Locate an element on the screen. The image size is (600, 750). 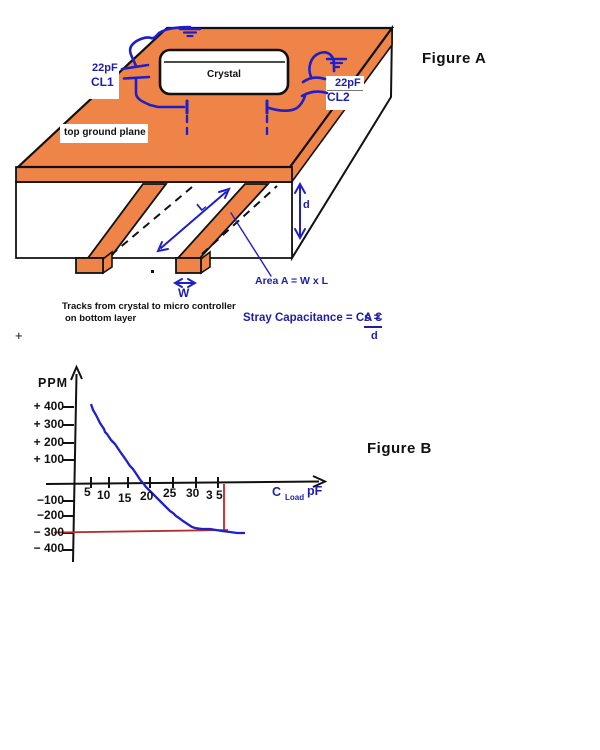
dimension-arrows is located at coordinates (231, 234).